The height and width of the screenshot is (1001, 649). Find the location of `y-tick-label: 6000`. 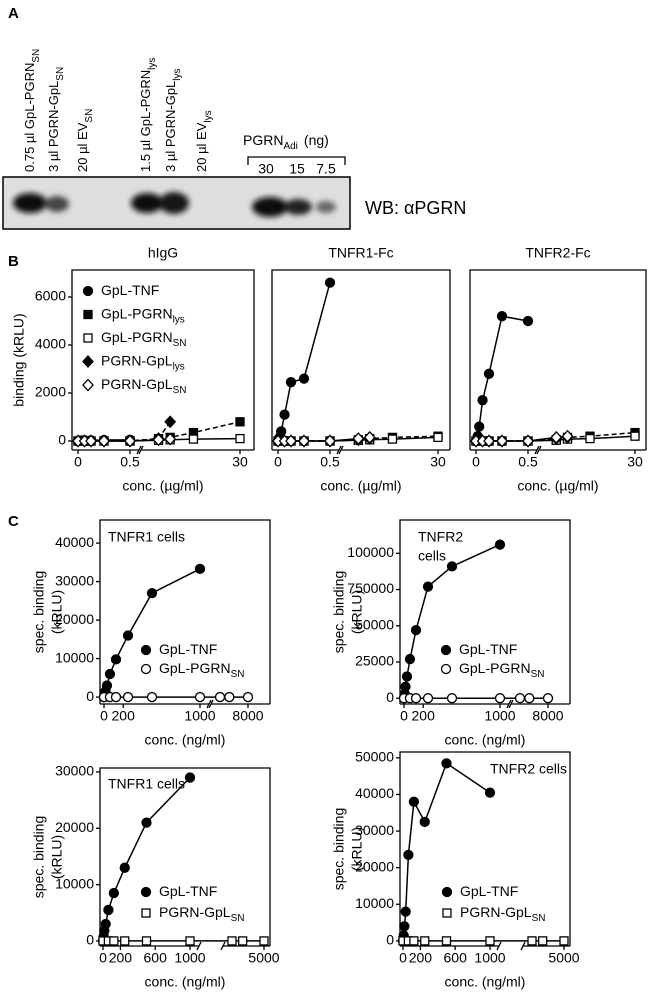

y-tick-label: 6000 is located at coordinates (50, 296).